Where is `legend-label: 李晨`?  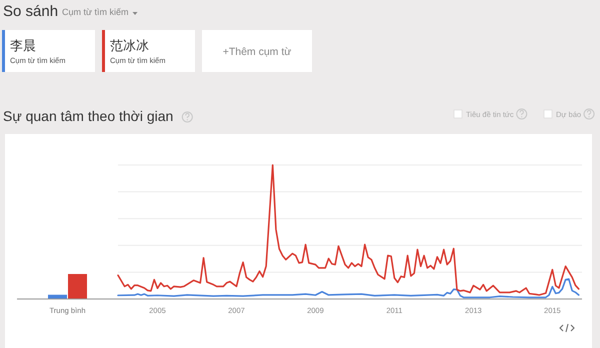
legend-label: 李晨 is located at coordinates (23, 45).